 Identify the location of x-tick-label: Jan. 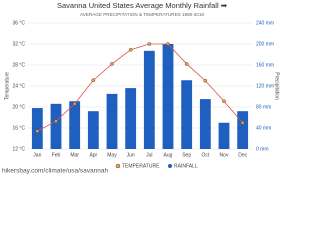
(37, 155).